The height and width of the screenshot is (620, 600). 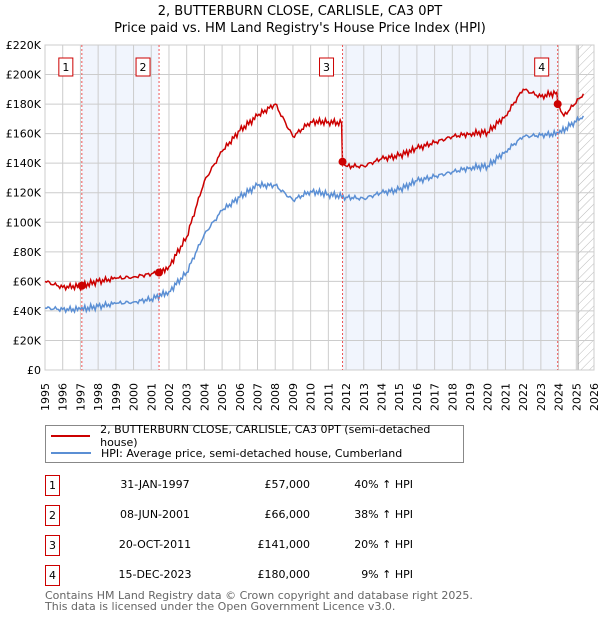 What do you see at coordinates (24, 104) in the screenshot?
I see `y-tick-label: £180K` at bounding box center [24, 104].